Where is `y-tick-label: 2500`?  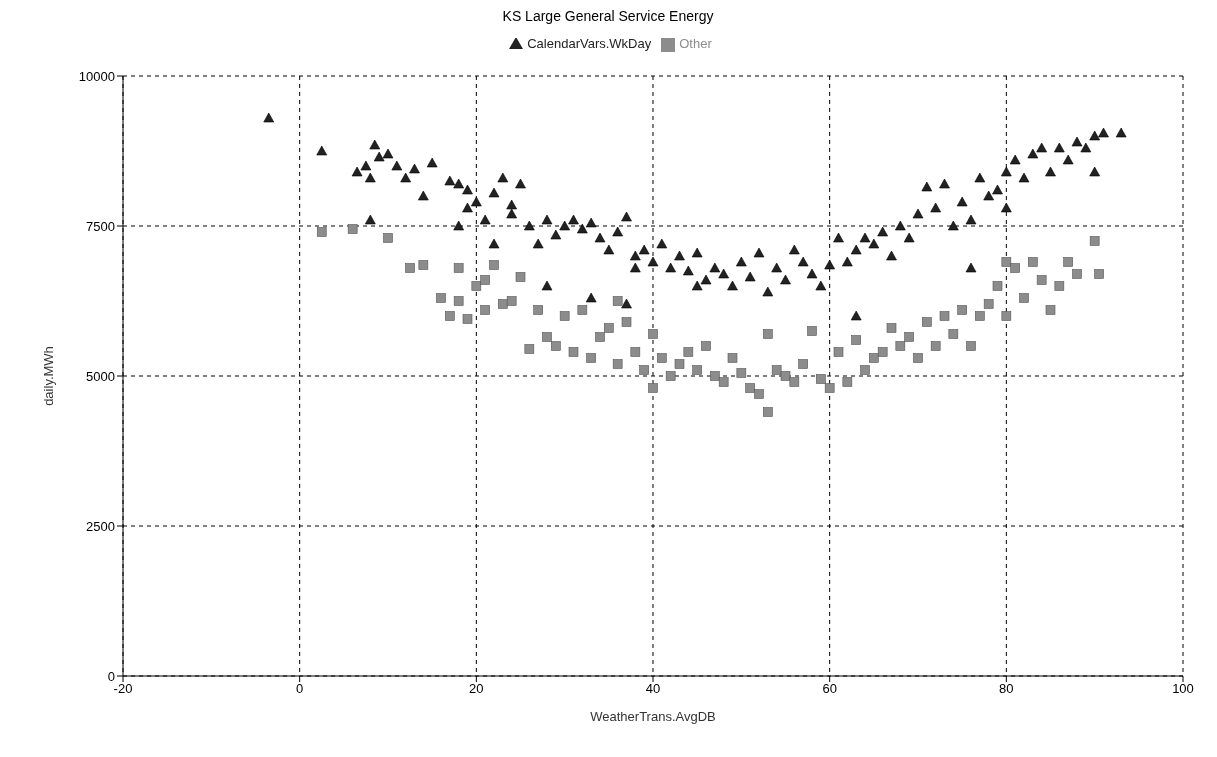 y-tick-label: 2500 is located at coordinates (100, 526).